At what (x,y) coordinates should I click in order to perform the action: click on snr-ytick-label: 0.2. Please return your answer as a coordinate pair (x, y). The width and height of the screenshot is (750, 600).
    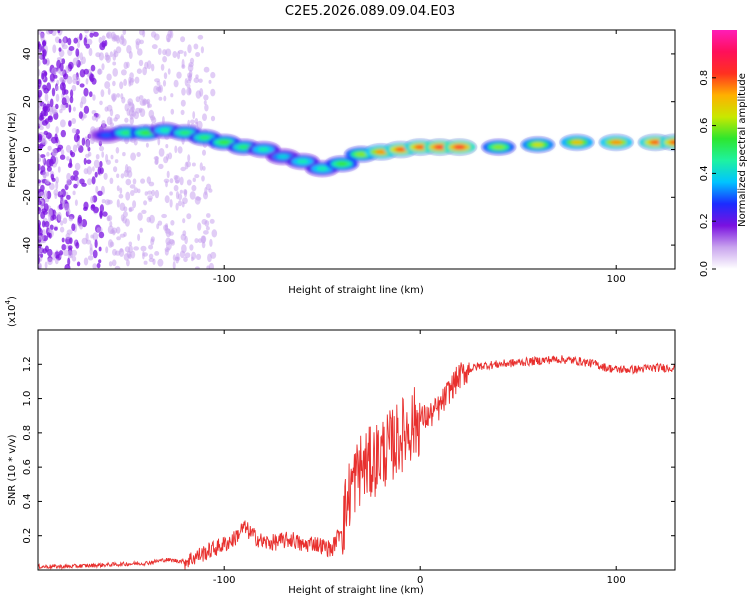
    Looking at the image, I should click on (27, 536).